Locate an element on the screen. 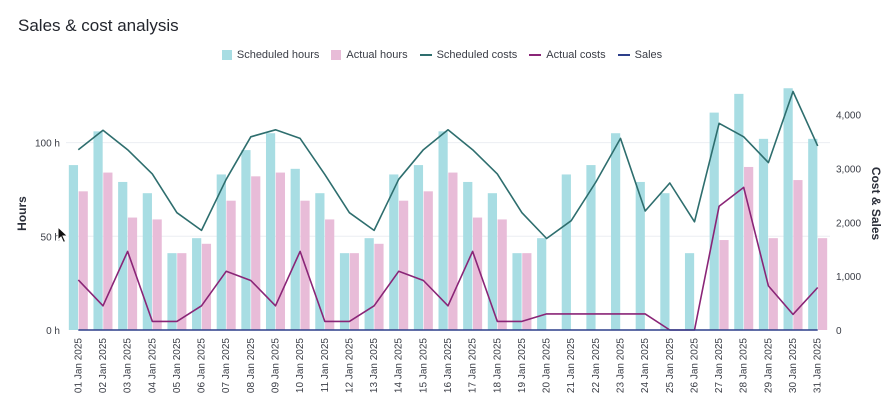 Image resolution: width=884 pixels, height=404 pixels. legend-swatch-actual-hours is located at coordinates (336, 55).